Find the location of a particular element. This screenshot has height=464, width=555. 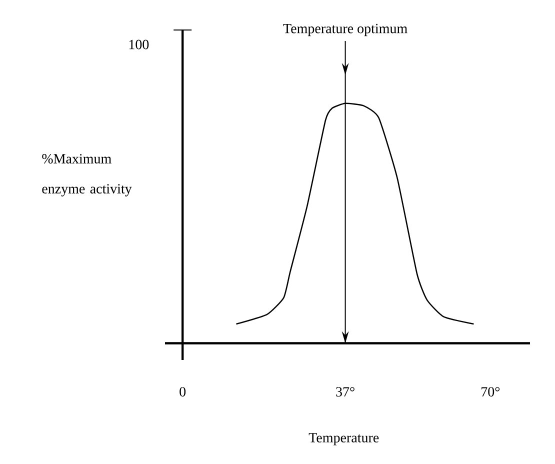

x-axis-title: Temperature is located at coordinates (343, 439).